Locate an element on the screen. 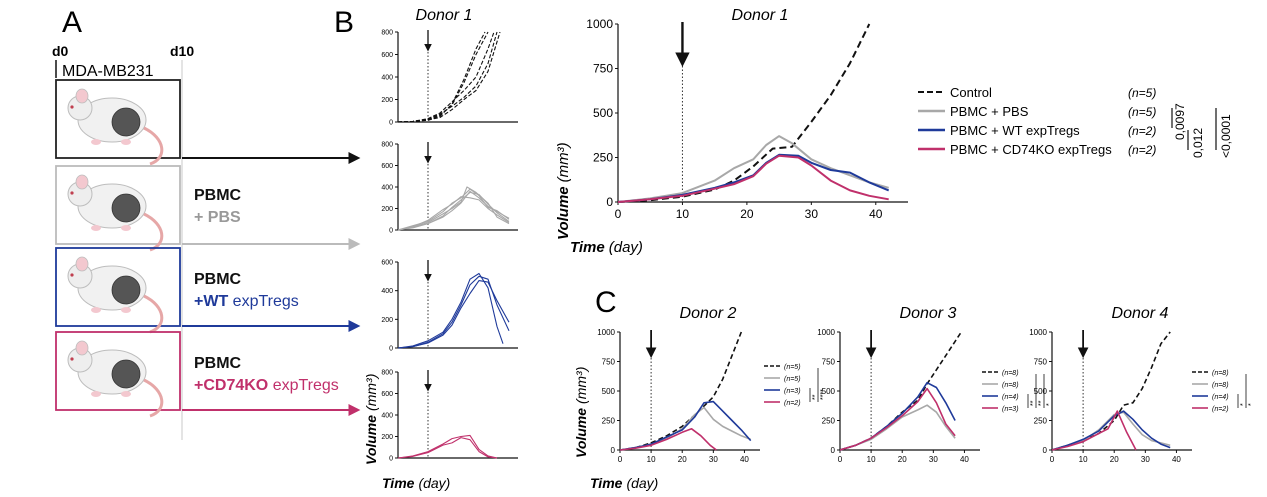 The image size is (1267, 497). mini-legend-n: (n=3) is located at coordinates (792, 391).